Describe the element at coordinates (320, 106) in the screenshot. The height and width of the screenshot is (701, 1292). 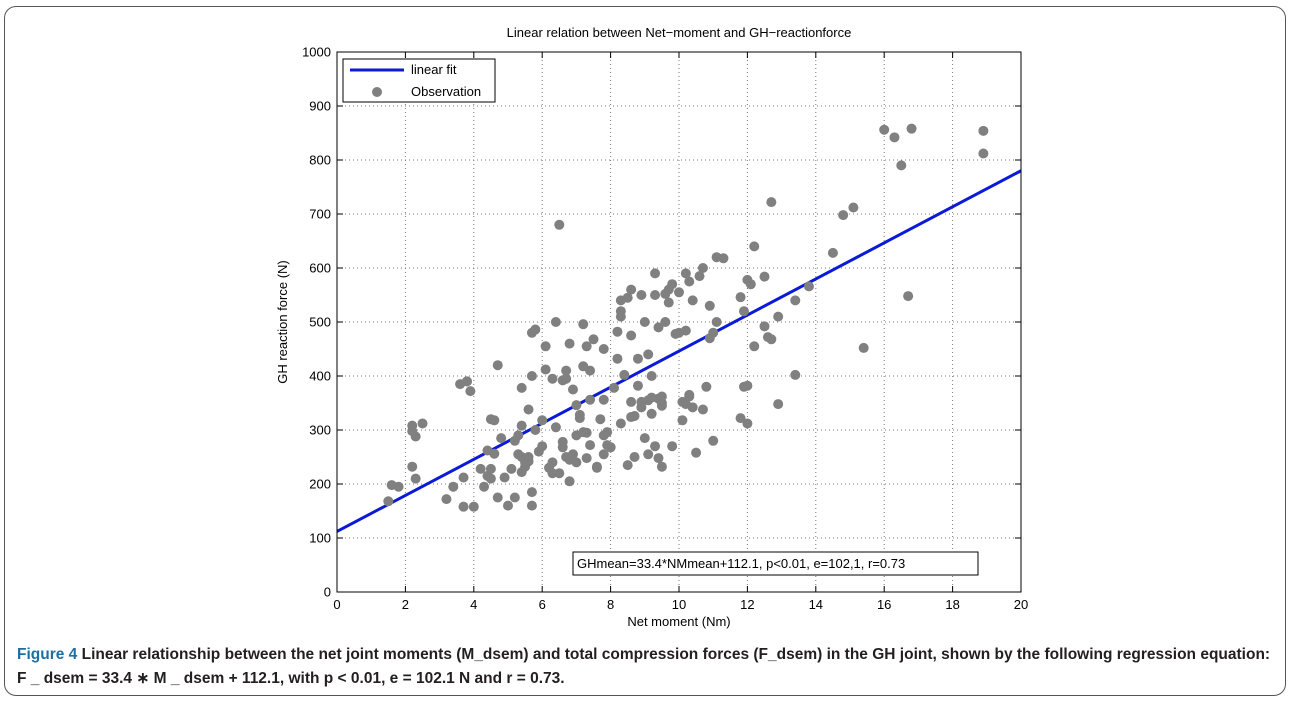
I see `y-tick-label: 900` at that location.